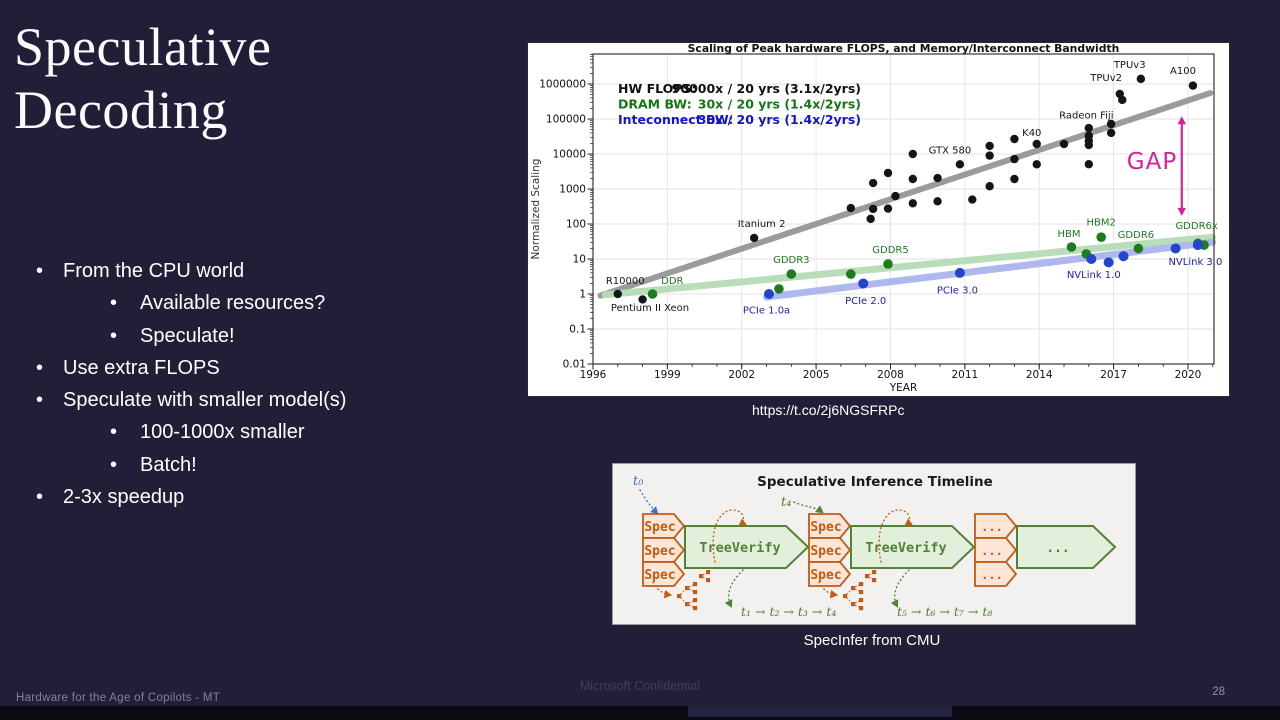  What do you see at coordinates (1086, 115) in the screenshot?
I see `svg-text: Radeon Fiji` at bounding box center [1086, 115].